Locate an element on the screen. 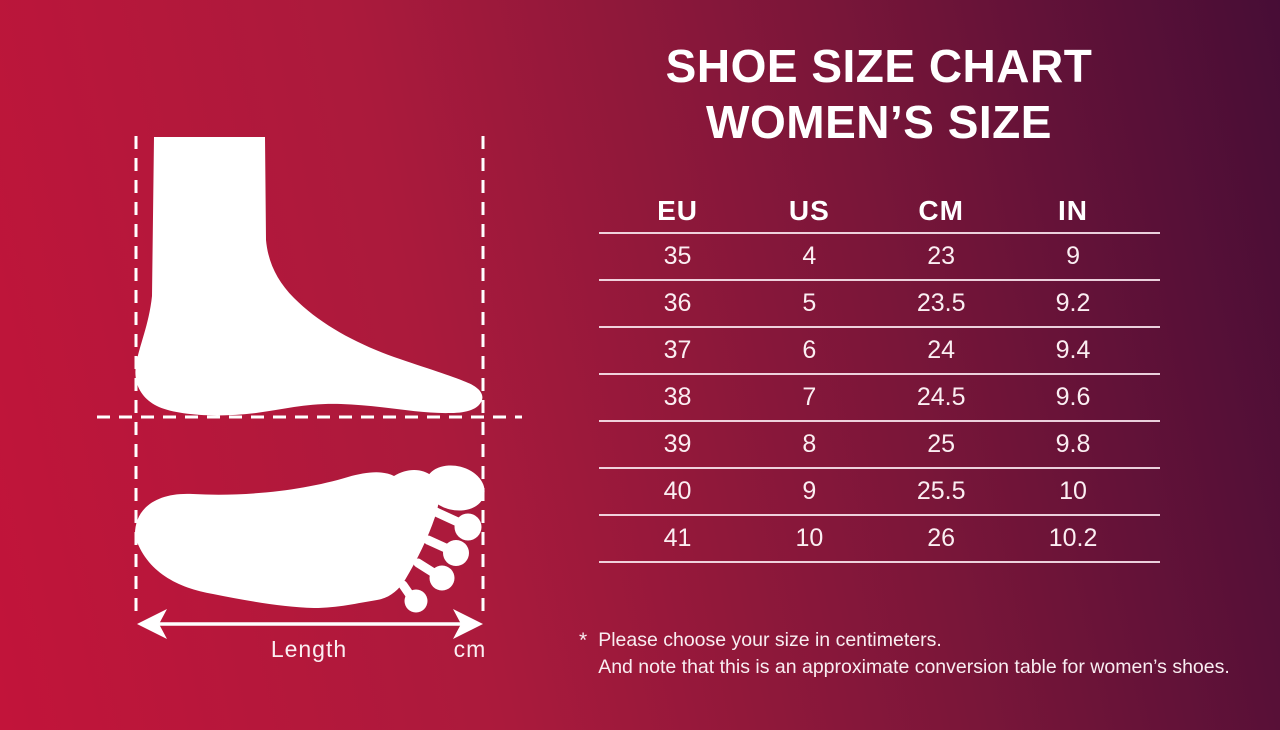 The height and width of the screenshot is (730, 1280). cell-eu: 41 is located at coordinates (677, 538).